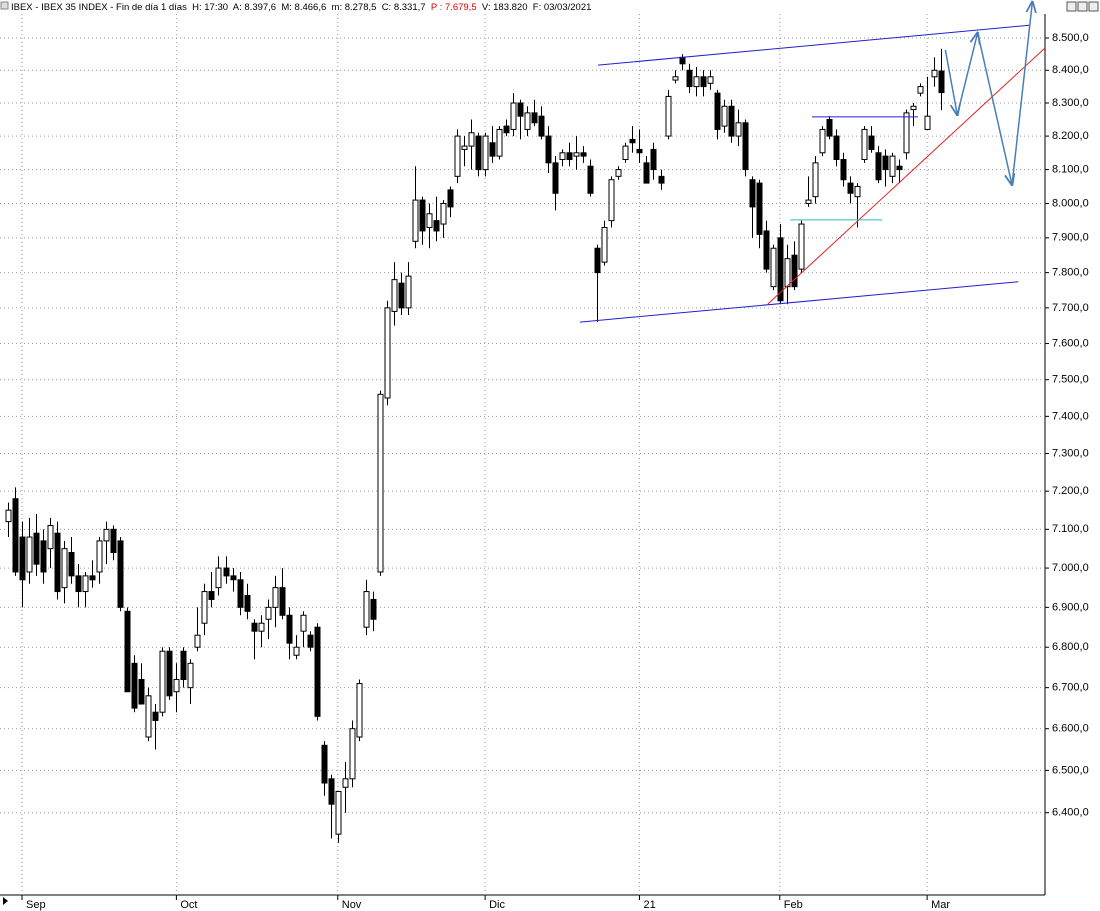  What do you see at coordinates (1070, 343) in the screenshot?
I see `y-tick-label: 7.600,0` at bounding box center [1070, 343].